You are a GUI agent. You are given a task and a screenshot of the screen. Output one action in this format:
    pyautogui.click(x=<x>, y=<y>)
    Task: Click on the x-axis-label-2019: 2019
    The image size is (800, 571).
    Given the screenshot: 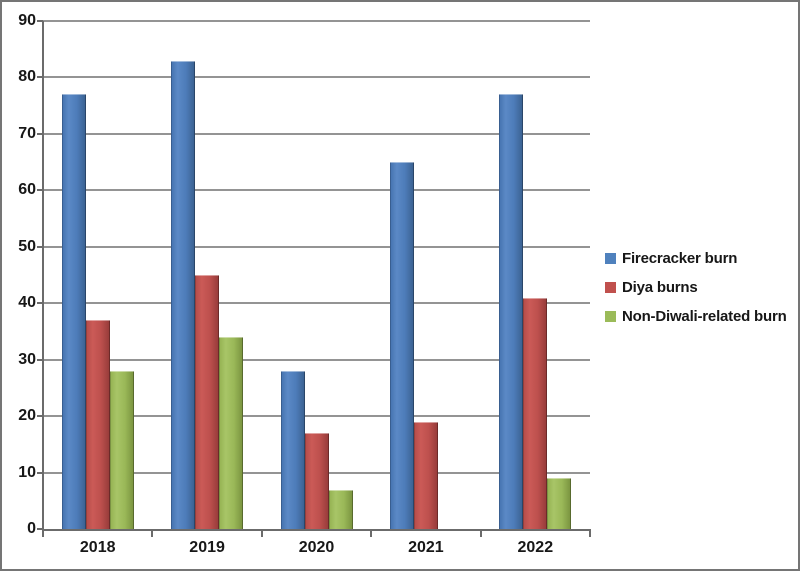 What is the action you would take?
    pyautogui.click(x=207, y=547)
    